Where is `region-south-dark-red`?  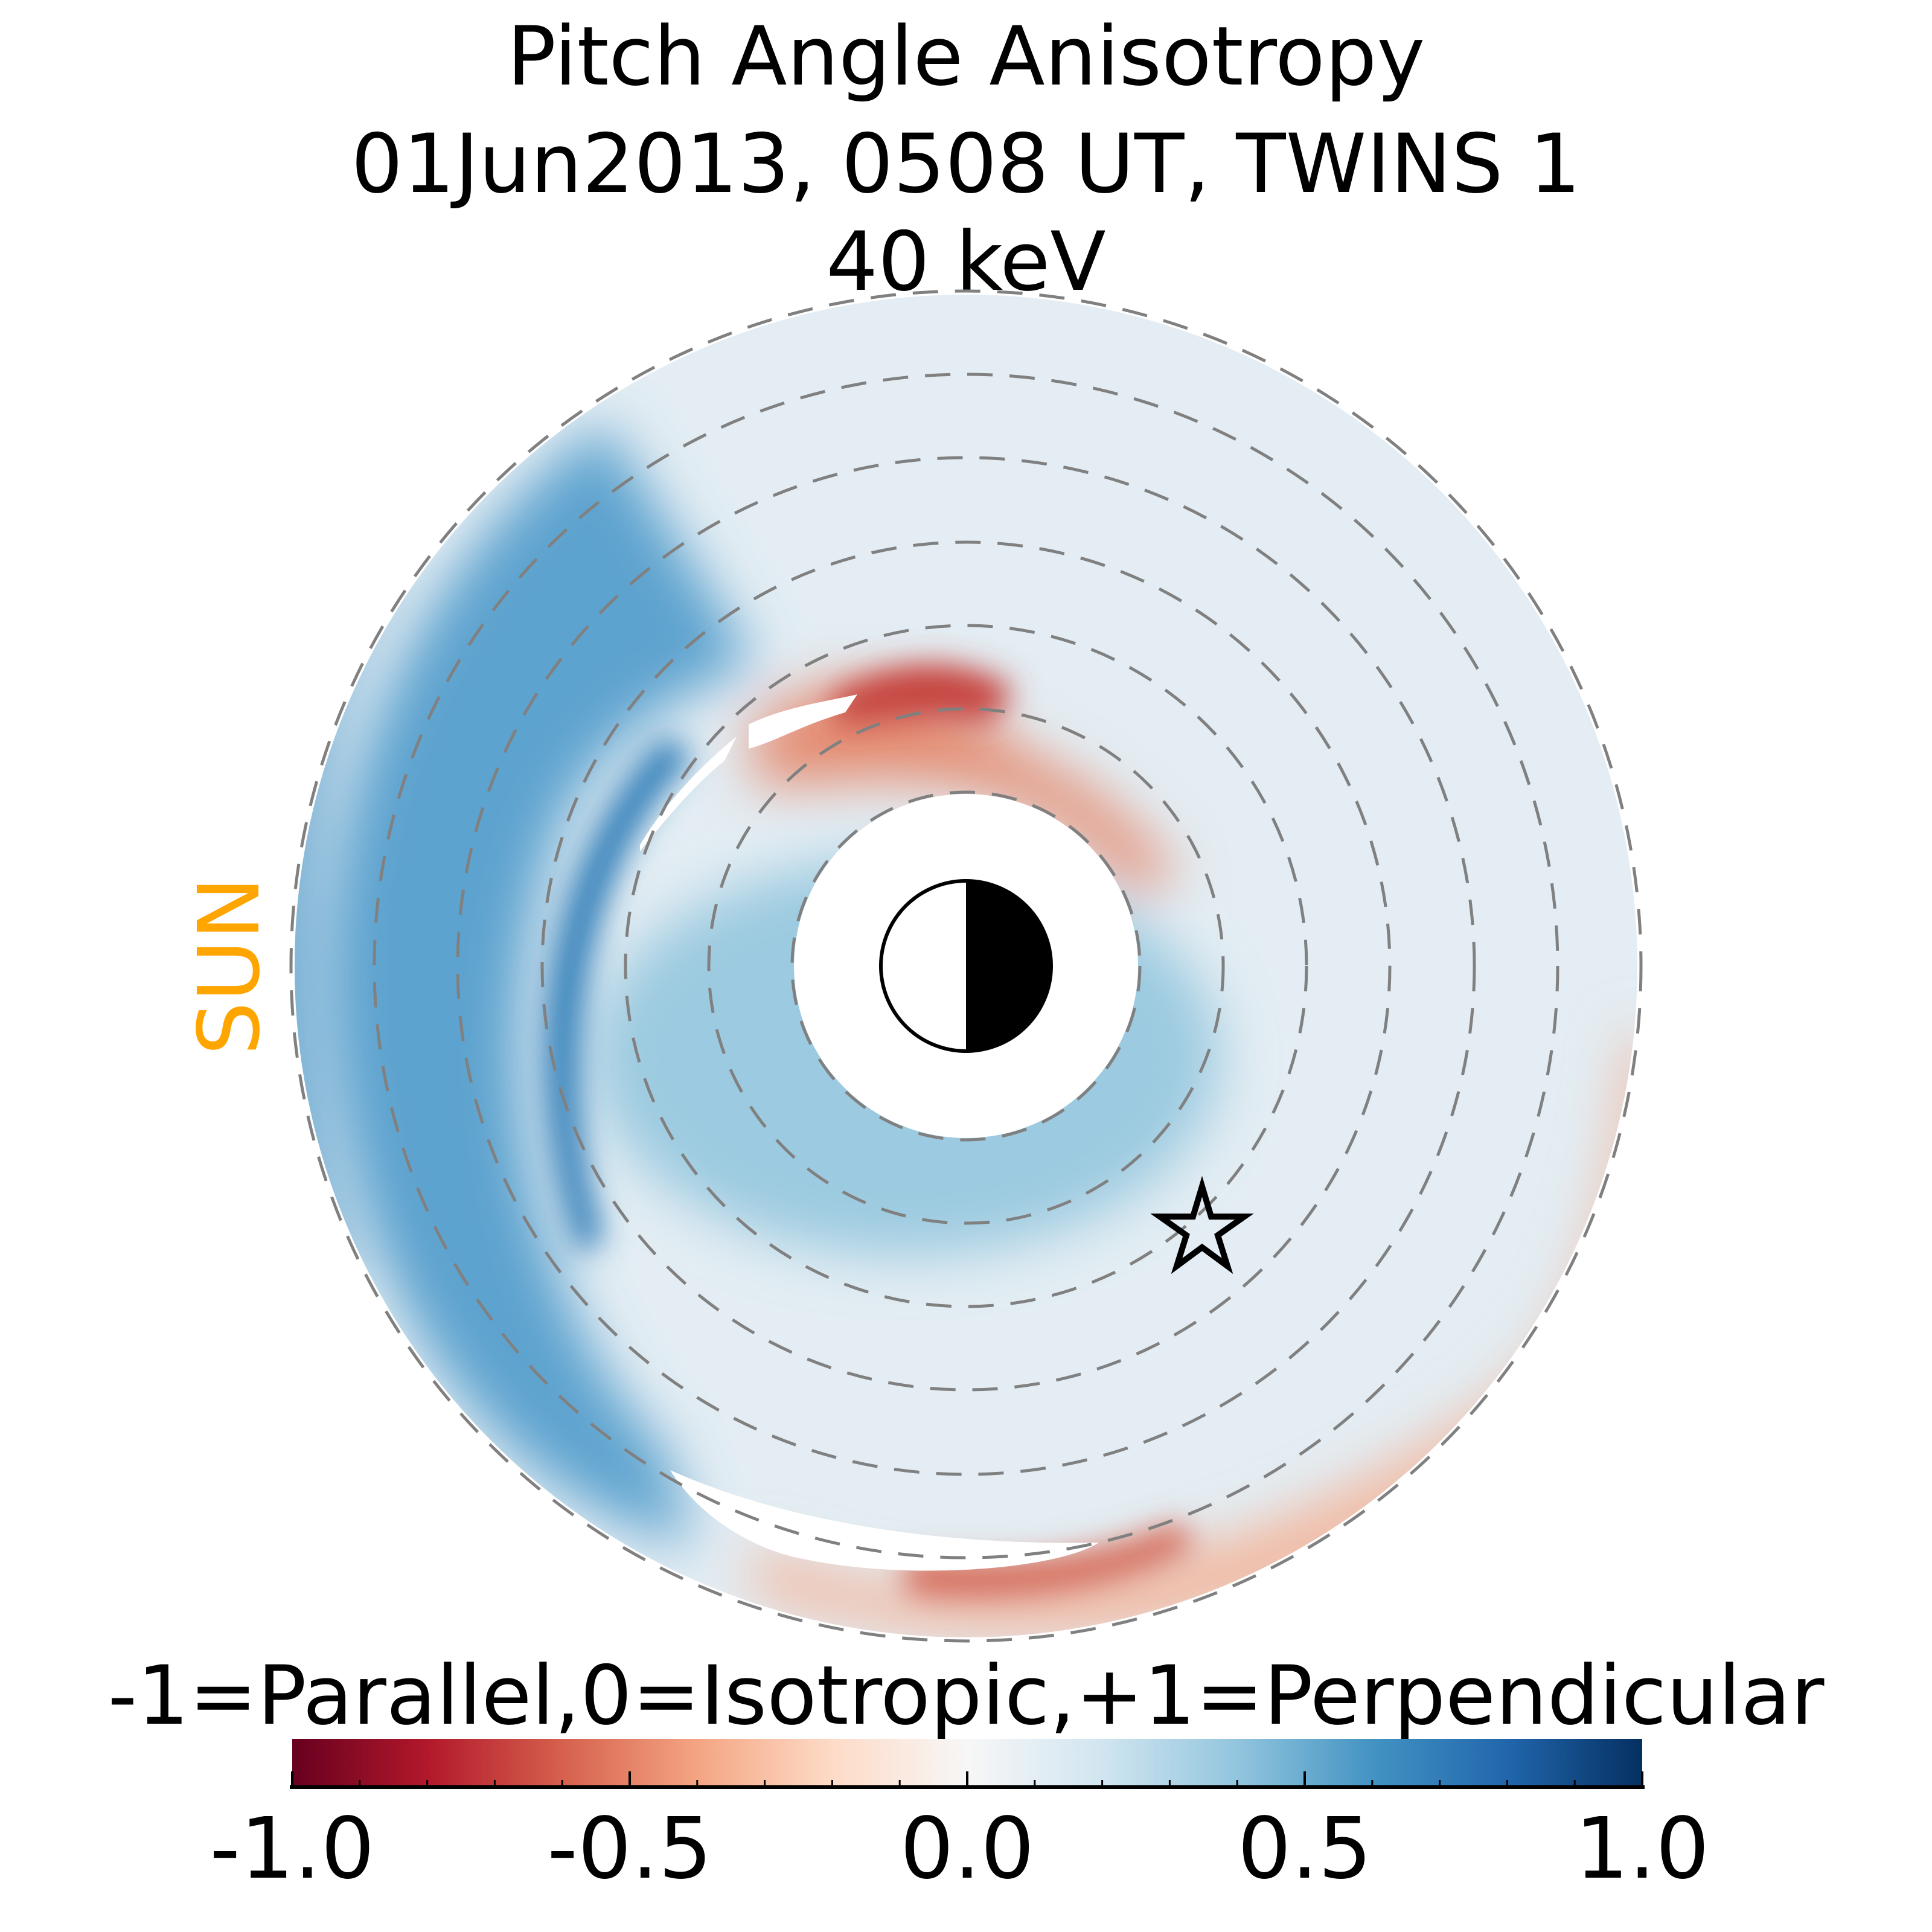 region-south-dark-red is located at coordinates (1051, 1560).